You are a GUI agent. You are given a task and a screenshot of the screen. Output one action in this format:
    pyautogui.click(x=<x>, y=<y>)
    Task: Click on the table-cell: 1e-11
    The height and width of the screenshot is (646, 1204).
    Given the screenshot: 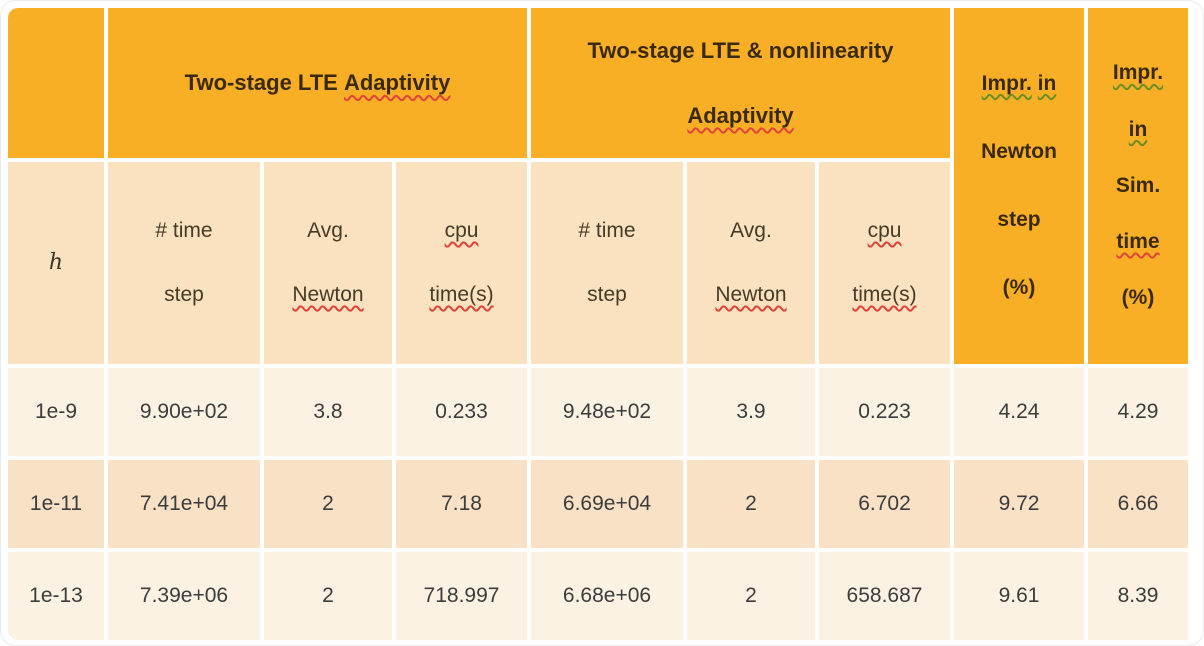 What is the action you would take?
    pyautogui.click(x=56, y=504)
    